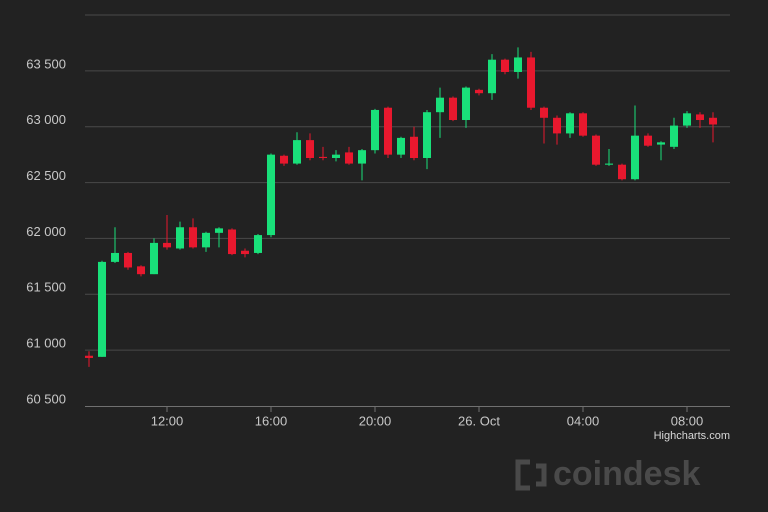 This screenshot has width=768, height=512. I want to click on y-tick-label: 62 500, so click(46, 175).